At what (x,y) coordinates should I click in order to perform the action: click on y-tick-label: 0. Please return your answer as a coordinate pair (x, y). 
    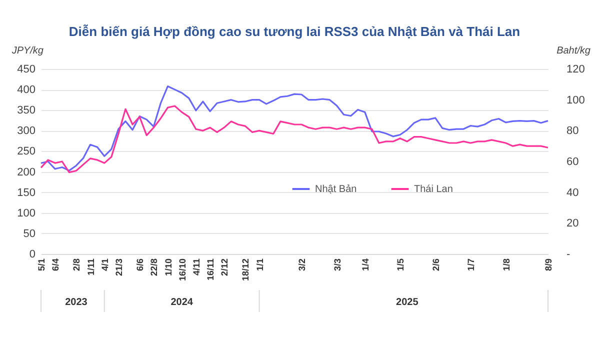
    Looking at the image, I should click on (32, 254).